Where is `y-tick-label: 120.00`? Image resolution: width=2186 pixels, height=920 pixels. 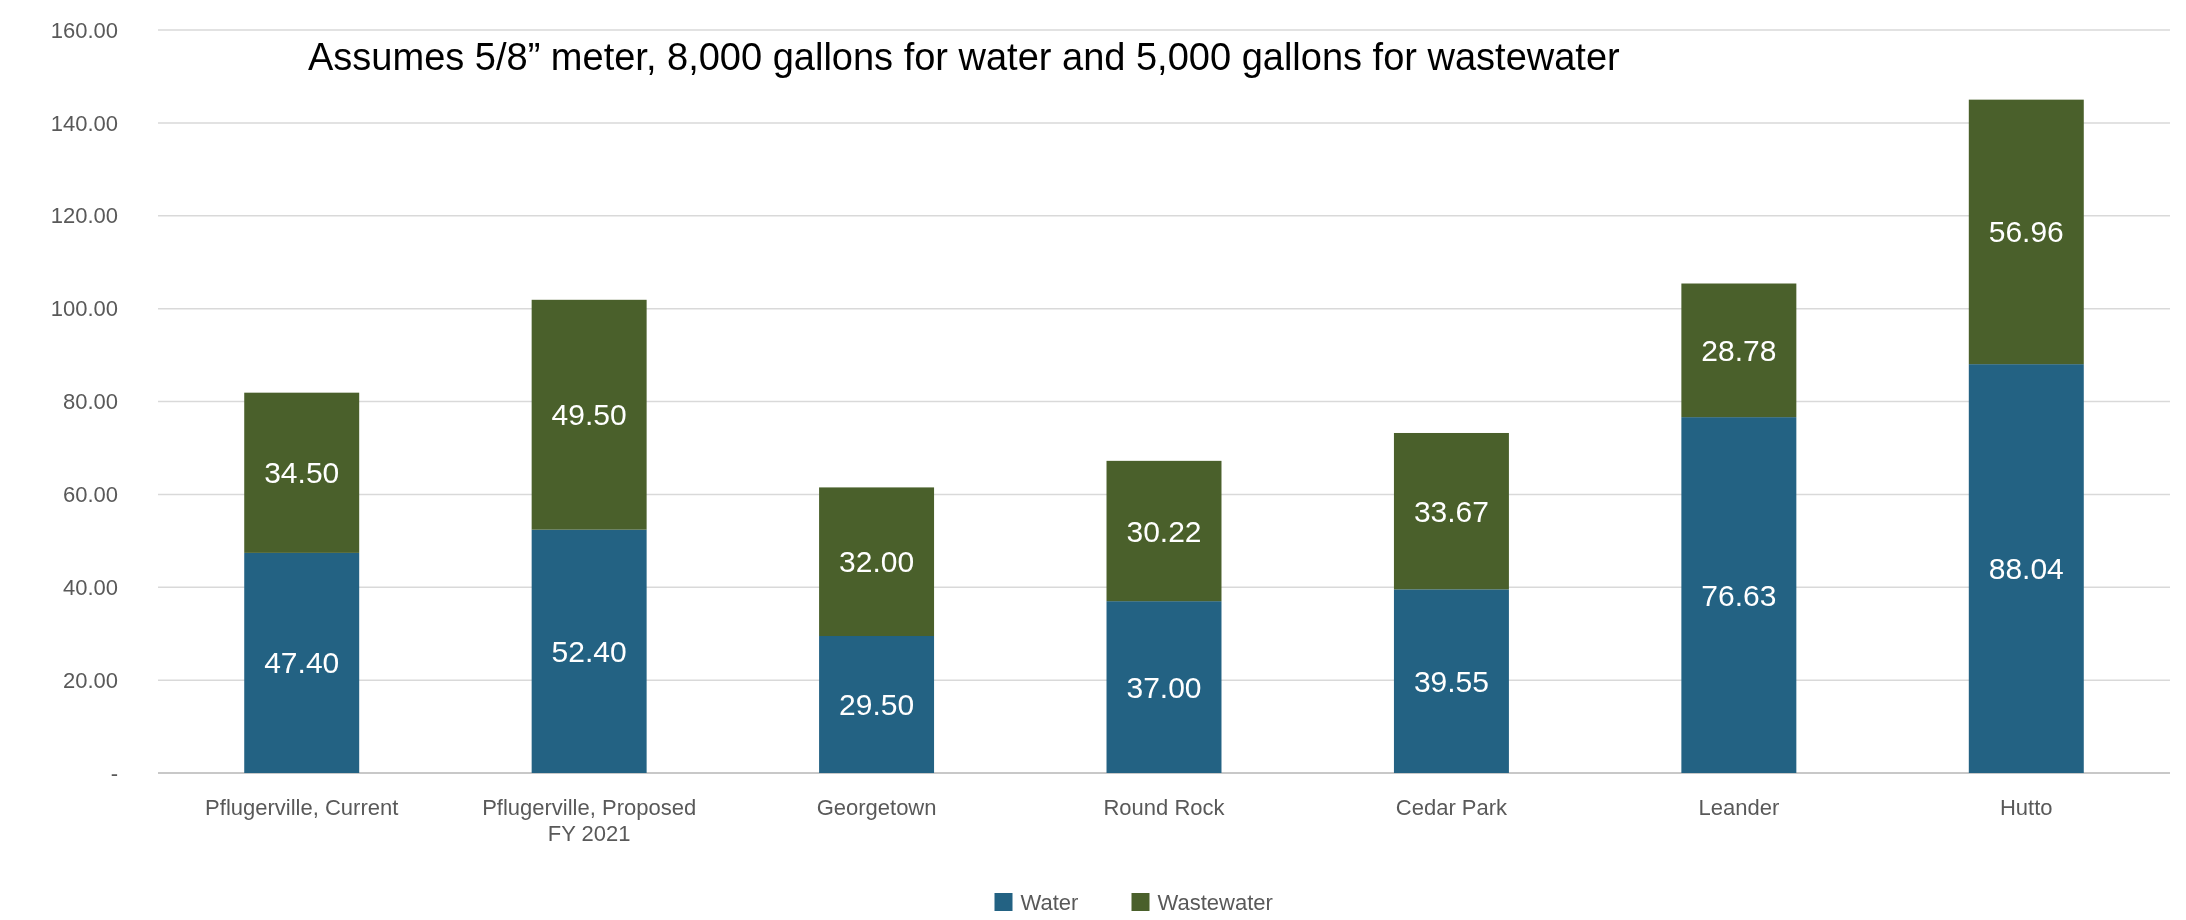
y-tick-label: 120.00 is located at coordinates (84, 216).